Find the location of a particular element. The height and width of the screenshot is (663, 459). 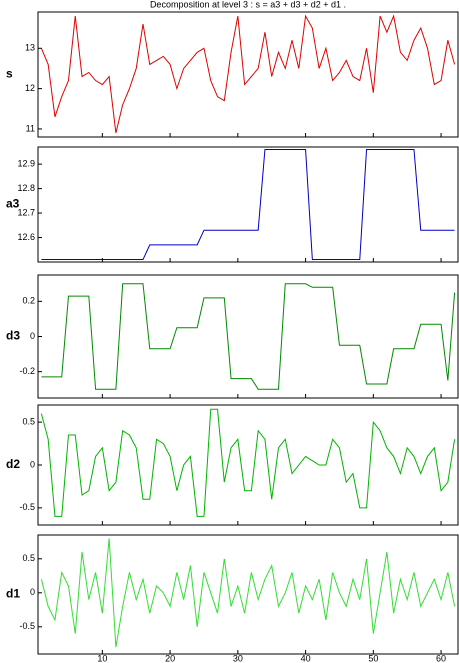

y-tick-label: 12.9 is located at coordinates (26, 164).